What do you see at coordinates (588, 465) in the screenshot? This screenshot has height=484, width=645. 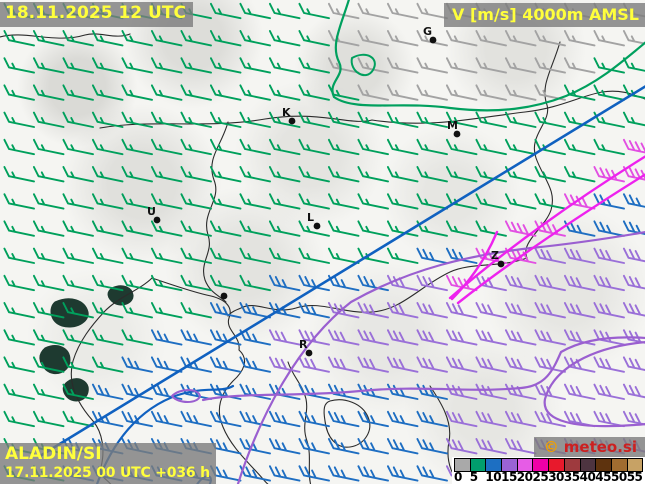 I see `legend-color-cell` at bounding box center [588, 465].